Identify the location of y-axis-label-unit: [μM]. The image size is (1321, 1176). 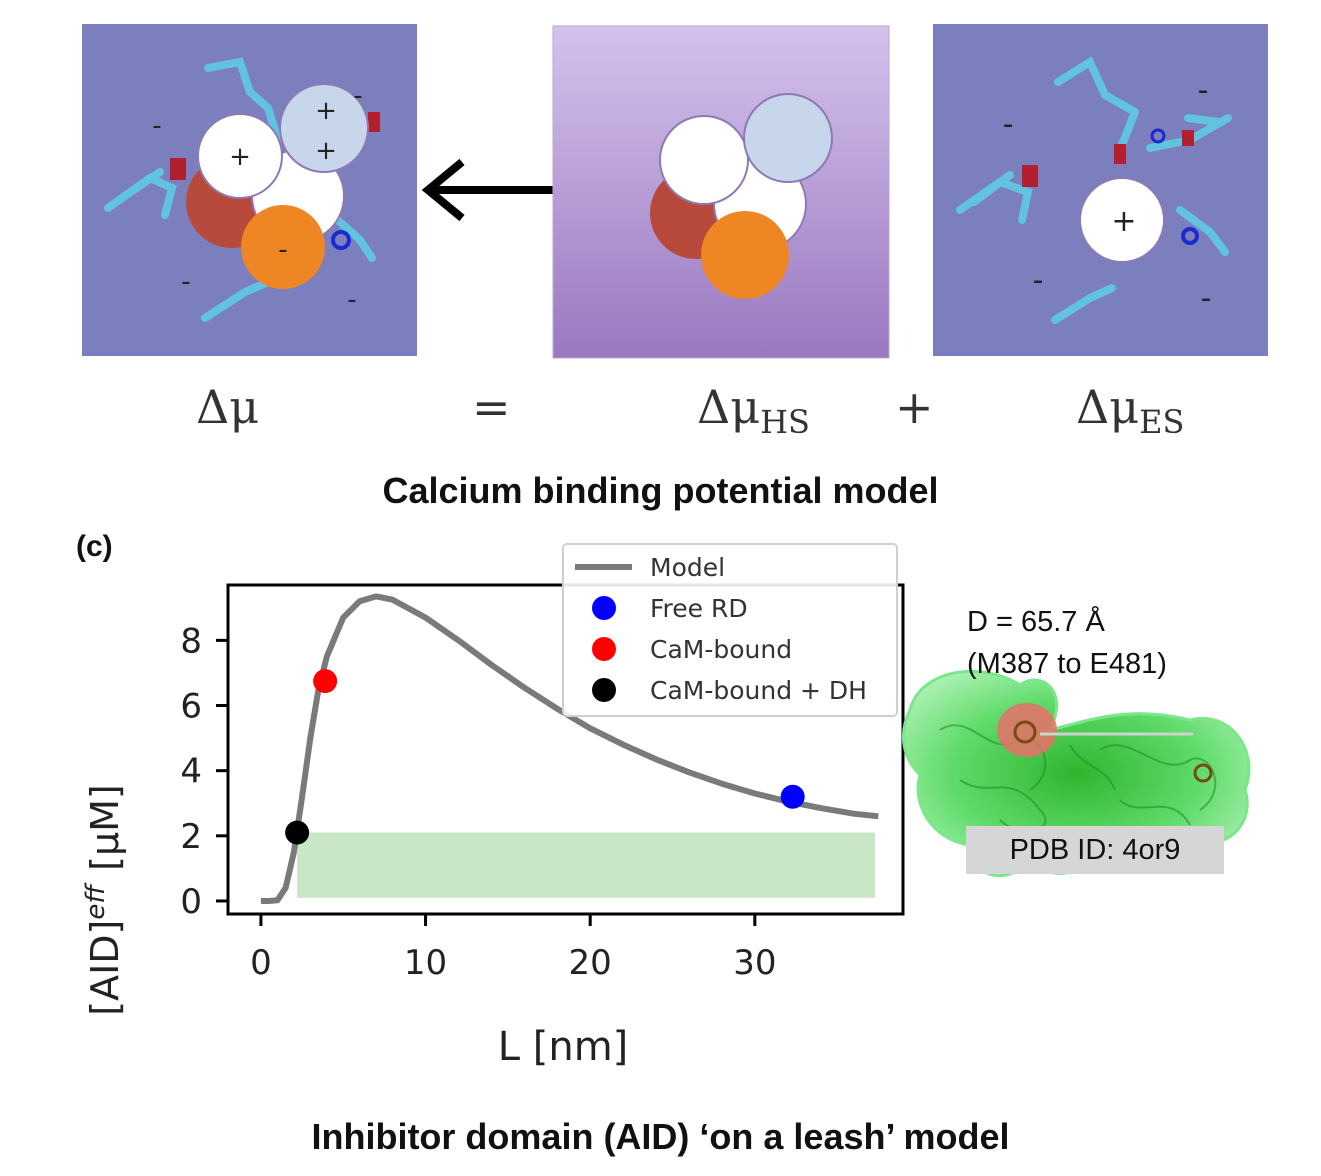
(105, 827).